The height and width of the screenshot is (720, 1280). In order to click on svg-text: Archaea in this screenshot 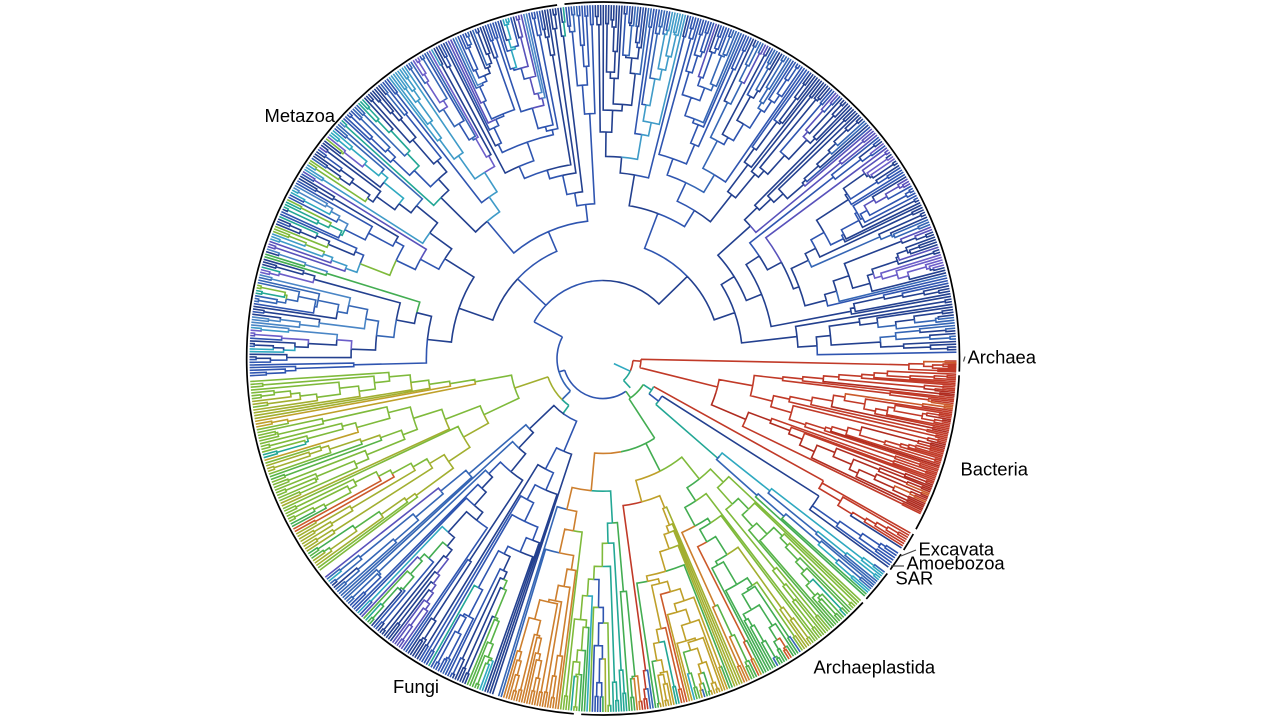, I will do `click(1002, 357)`.